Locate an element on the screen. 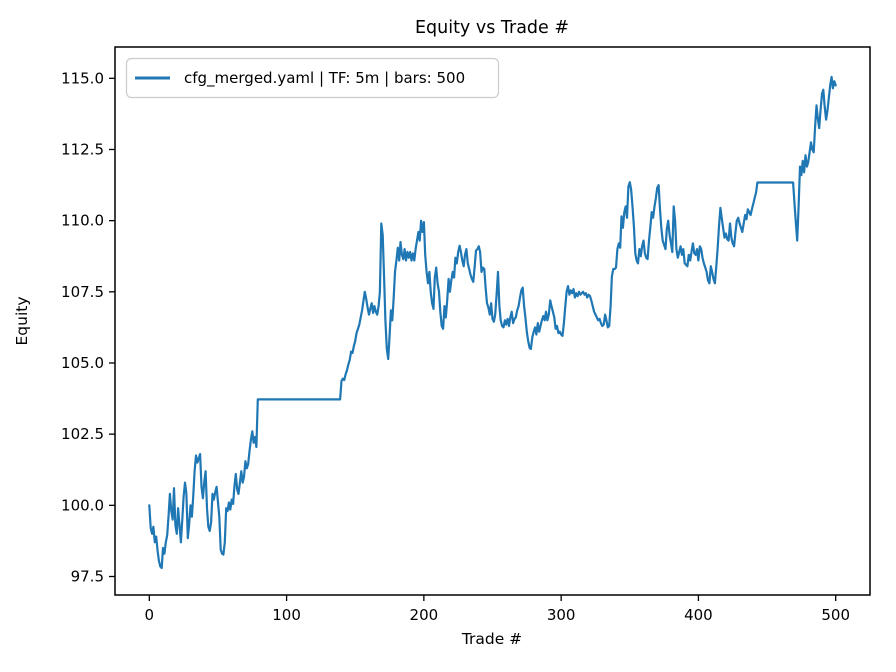 Image resolution: width=896 pixels, height=672 pixels. y-tick-label: 115.0 is located at coordinates (82, 78).